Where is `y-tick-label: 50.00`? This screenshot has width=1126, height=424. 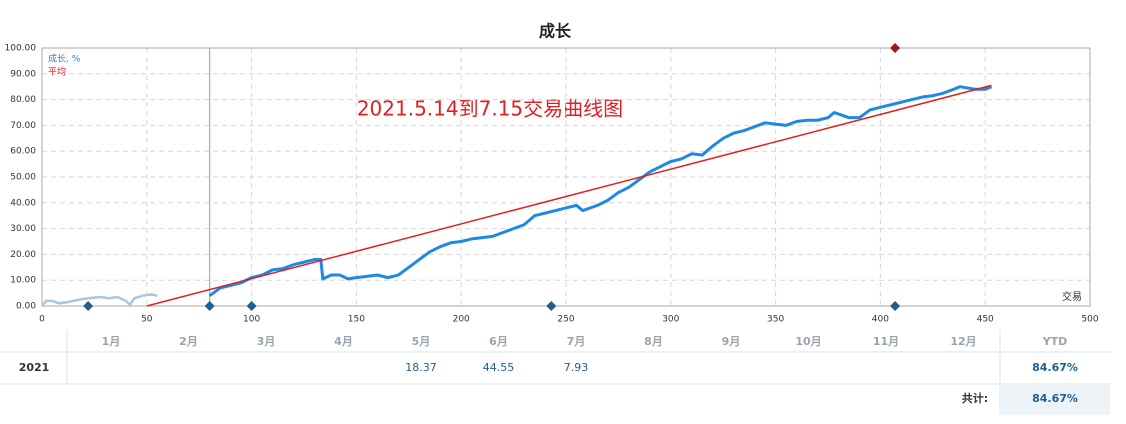
y-tick-label: 50.00 is located at coordinates (23, 178).